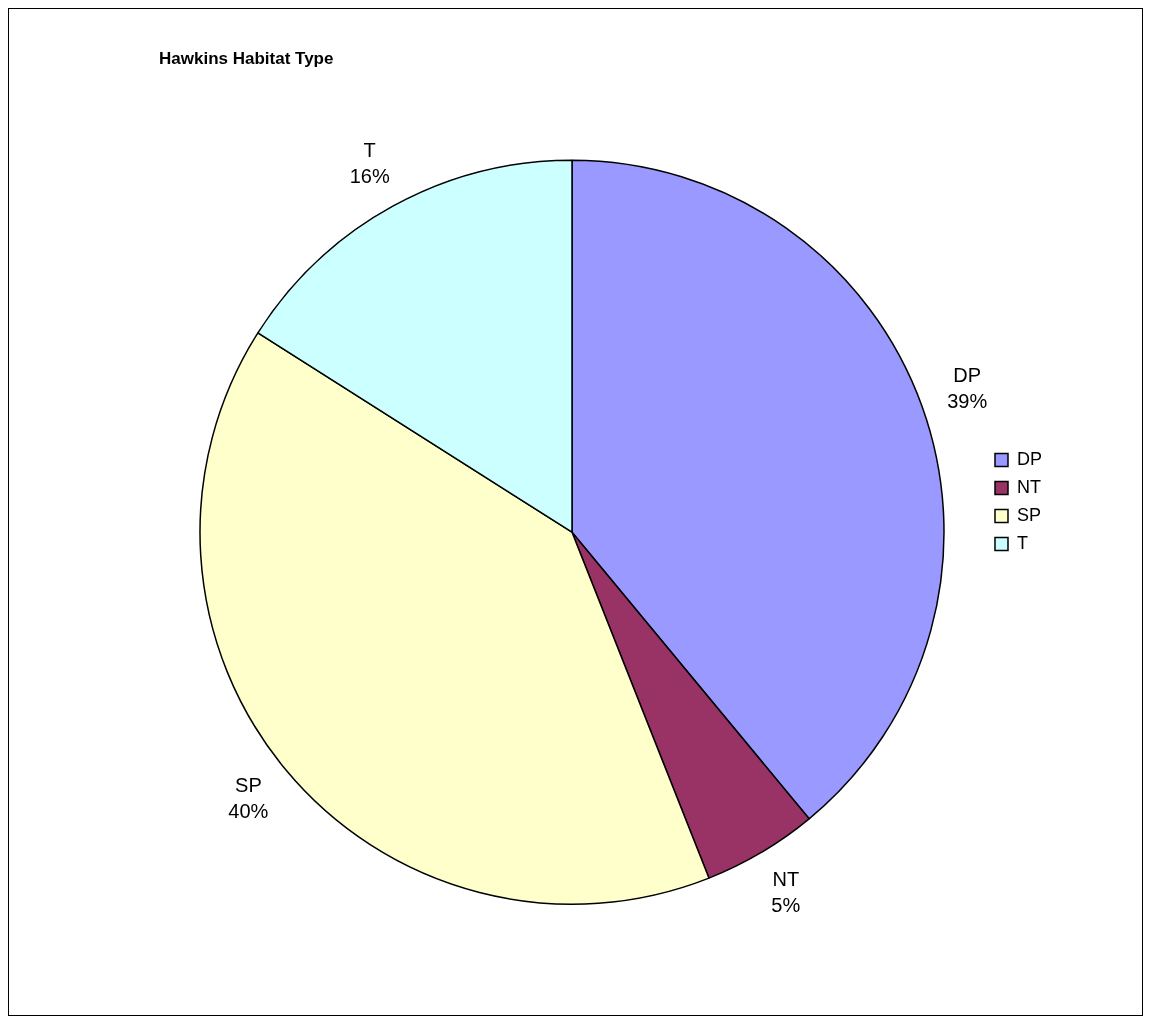 The image size is (1151, 1024). I want to click on slice-label: DP, so click(967, 375).